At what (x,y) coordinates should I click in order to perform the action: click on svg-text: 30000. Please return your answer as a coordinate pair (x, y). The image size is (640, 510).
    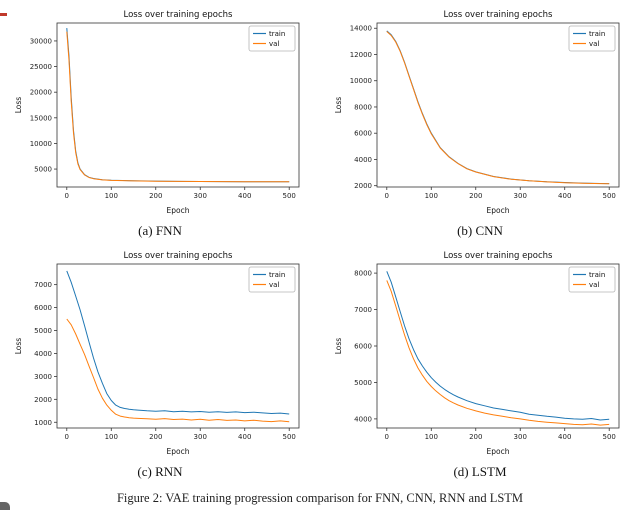
    Looking at the image, I should click on (41, 41).